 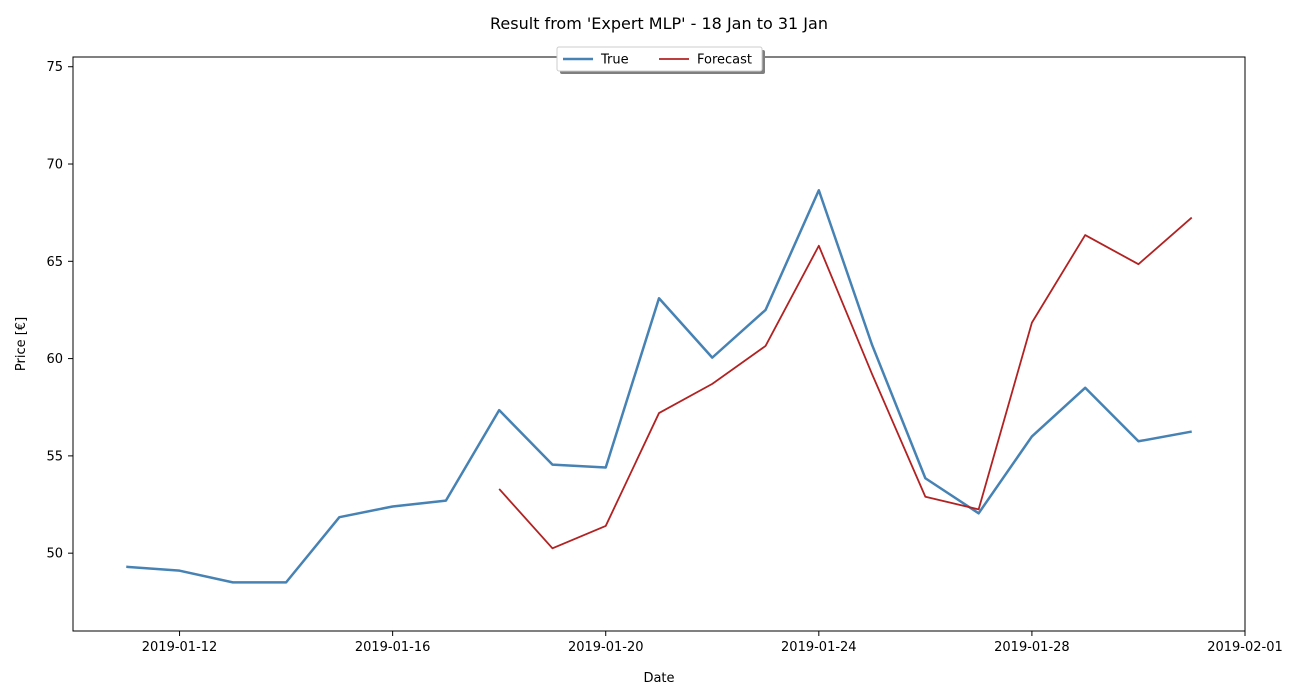 What do you see at coordinates (819, 647) in the screenshot?
I see `x-tick-label: 2019-01-24` at bounding box center [819, 647].